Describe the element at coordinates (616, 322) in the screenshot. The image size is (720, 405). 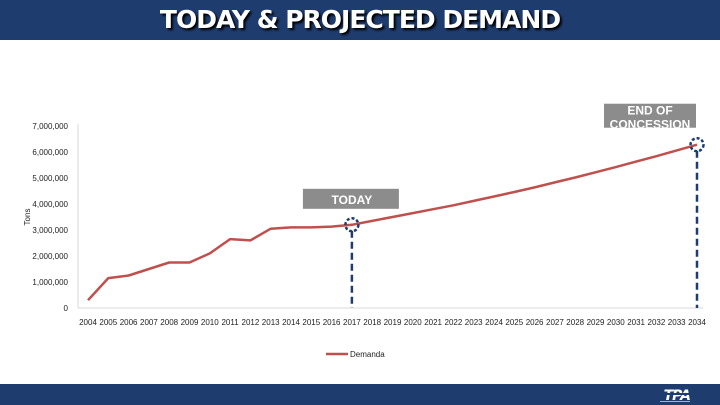
I see `x-tick-label: 2030` at that location.